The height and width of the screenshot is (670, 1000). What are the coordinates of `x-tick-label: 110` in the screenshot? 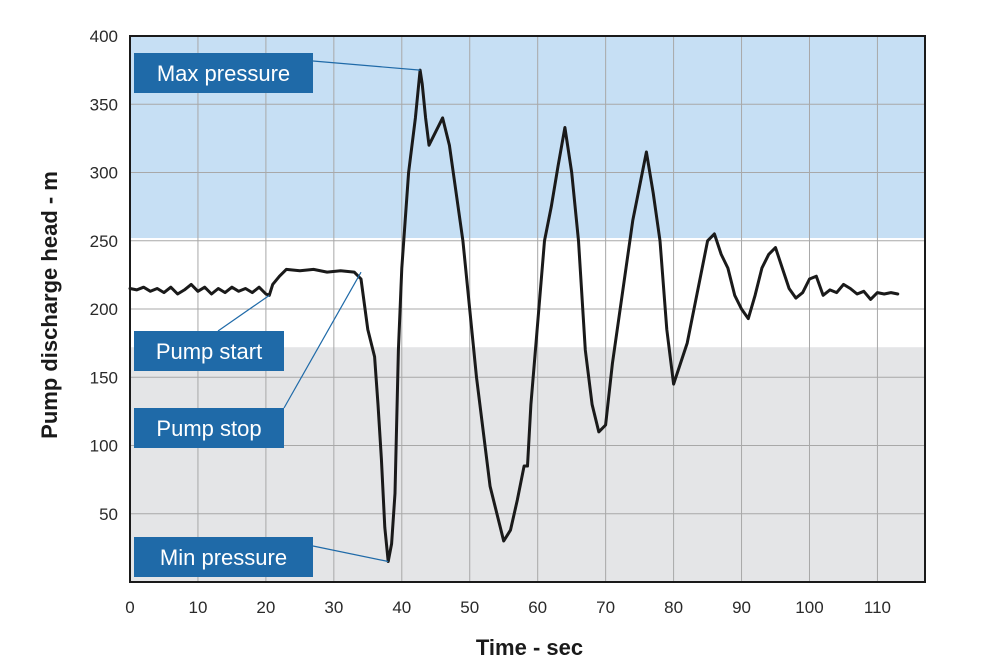 It's located at (877, 607).